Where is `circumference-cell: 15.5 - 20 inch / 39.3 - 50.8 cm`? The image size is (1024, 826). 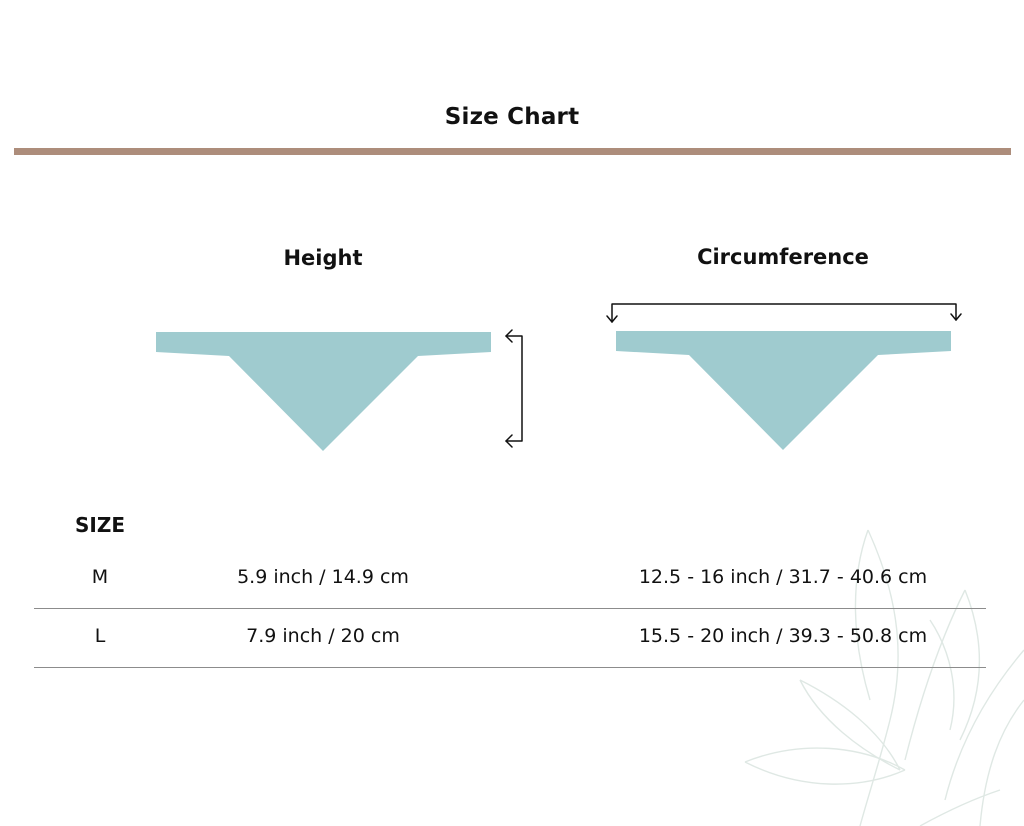
circumference-cell: 15.5 - 20 inch / 39.3 - 50.8 cm is located at coordinates (783, 636).